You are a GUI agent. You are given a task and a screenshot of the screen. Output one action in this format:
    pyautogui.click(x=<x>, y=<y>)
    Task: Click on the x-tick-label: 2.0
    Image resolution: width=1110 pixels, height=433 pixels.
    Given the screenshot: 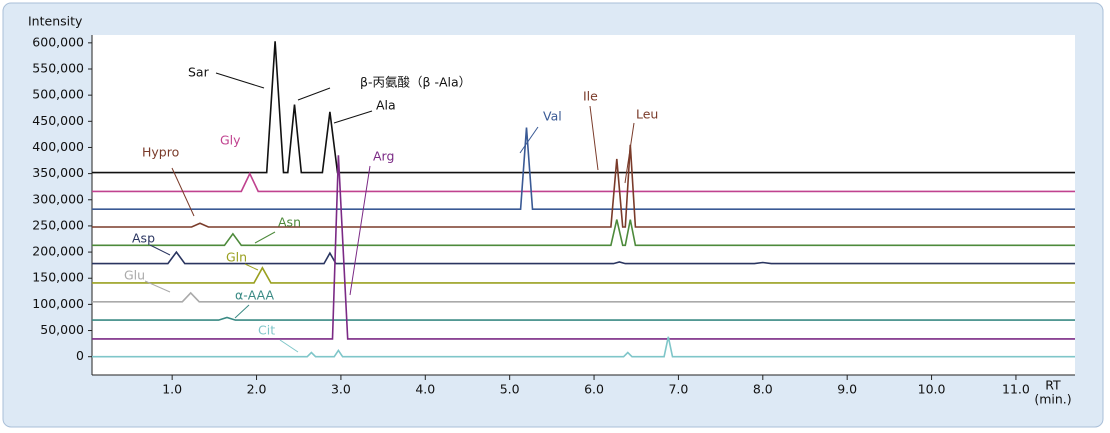 What is the action you would take?
    pyautogui.click(x=257, y=389)
    